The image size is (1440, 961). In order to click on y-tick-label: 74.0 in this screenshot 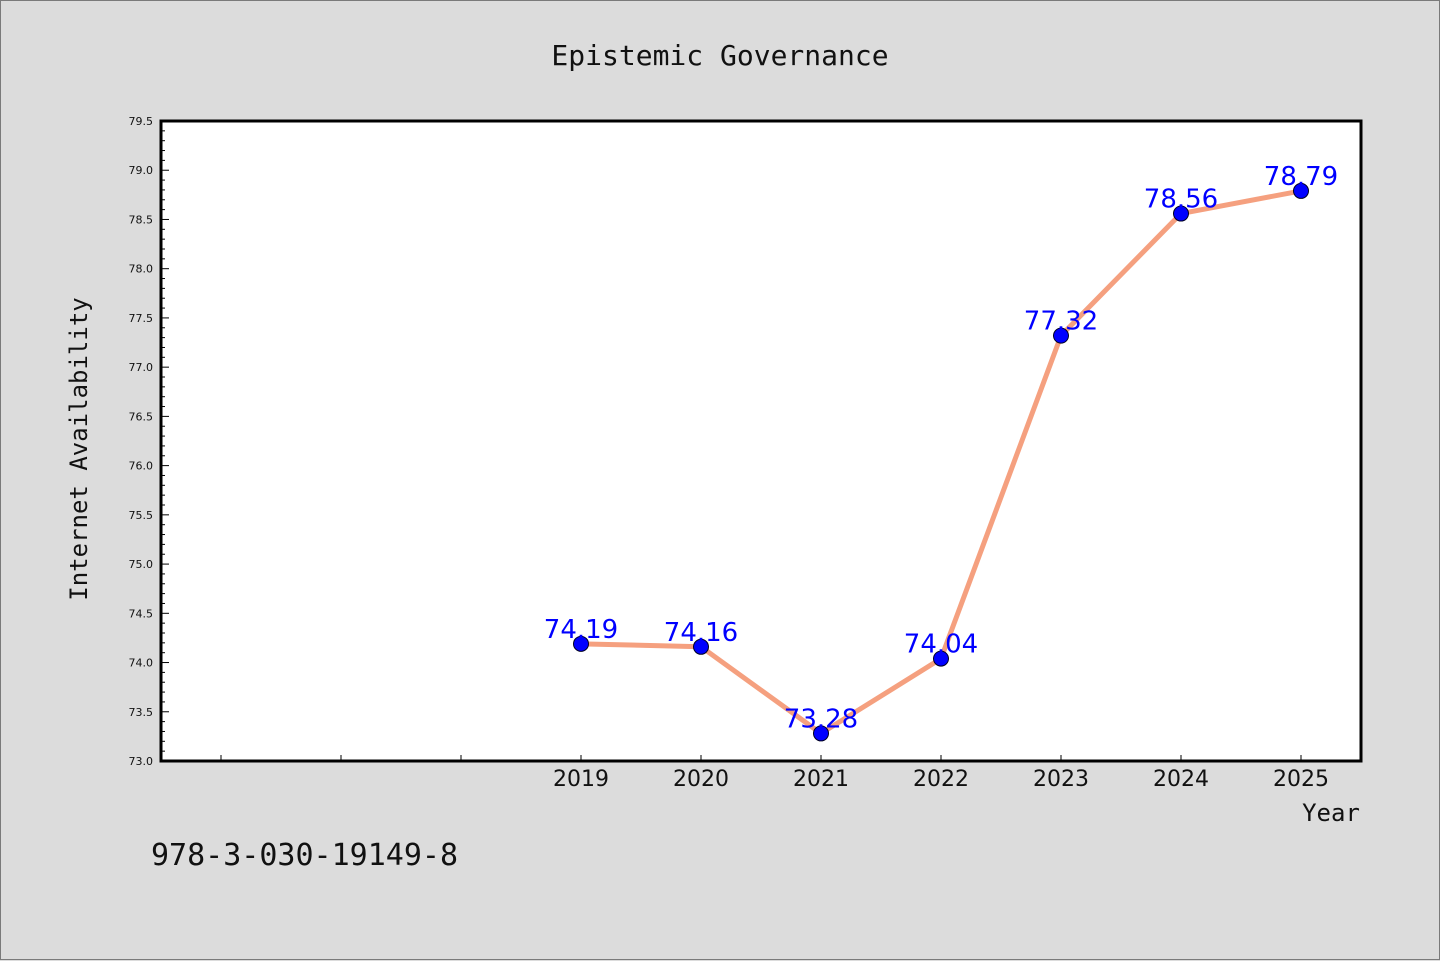, I will do `click(141, 663)`.